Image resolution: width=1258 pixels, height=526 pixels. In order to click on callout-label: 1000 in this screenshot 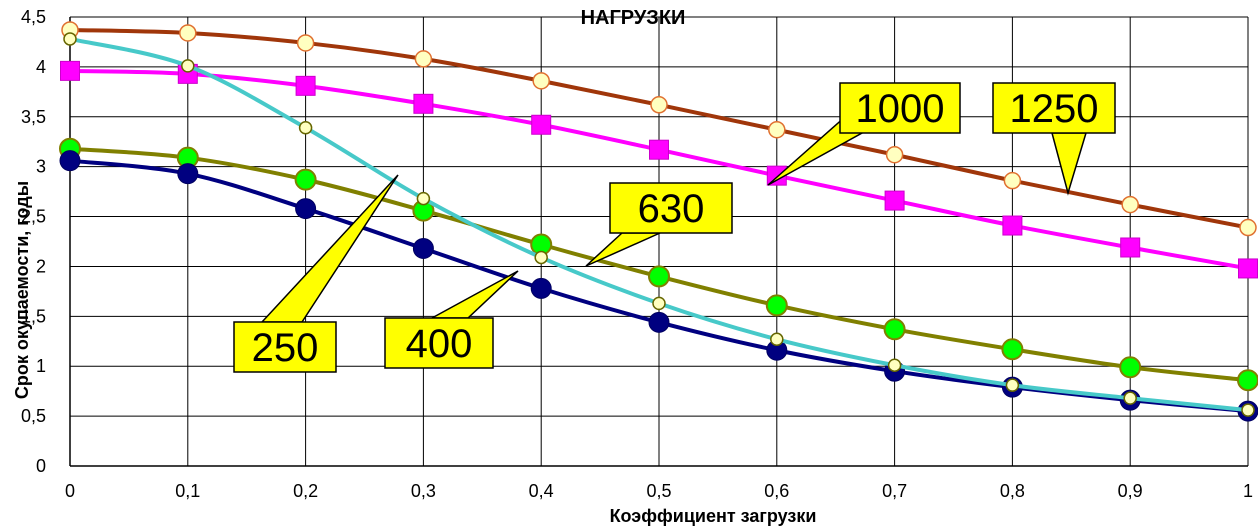, I will do `click(900, 109)`.